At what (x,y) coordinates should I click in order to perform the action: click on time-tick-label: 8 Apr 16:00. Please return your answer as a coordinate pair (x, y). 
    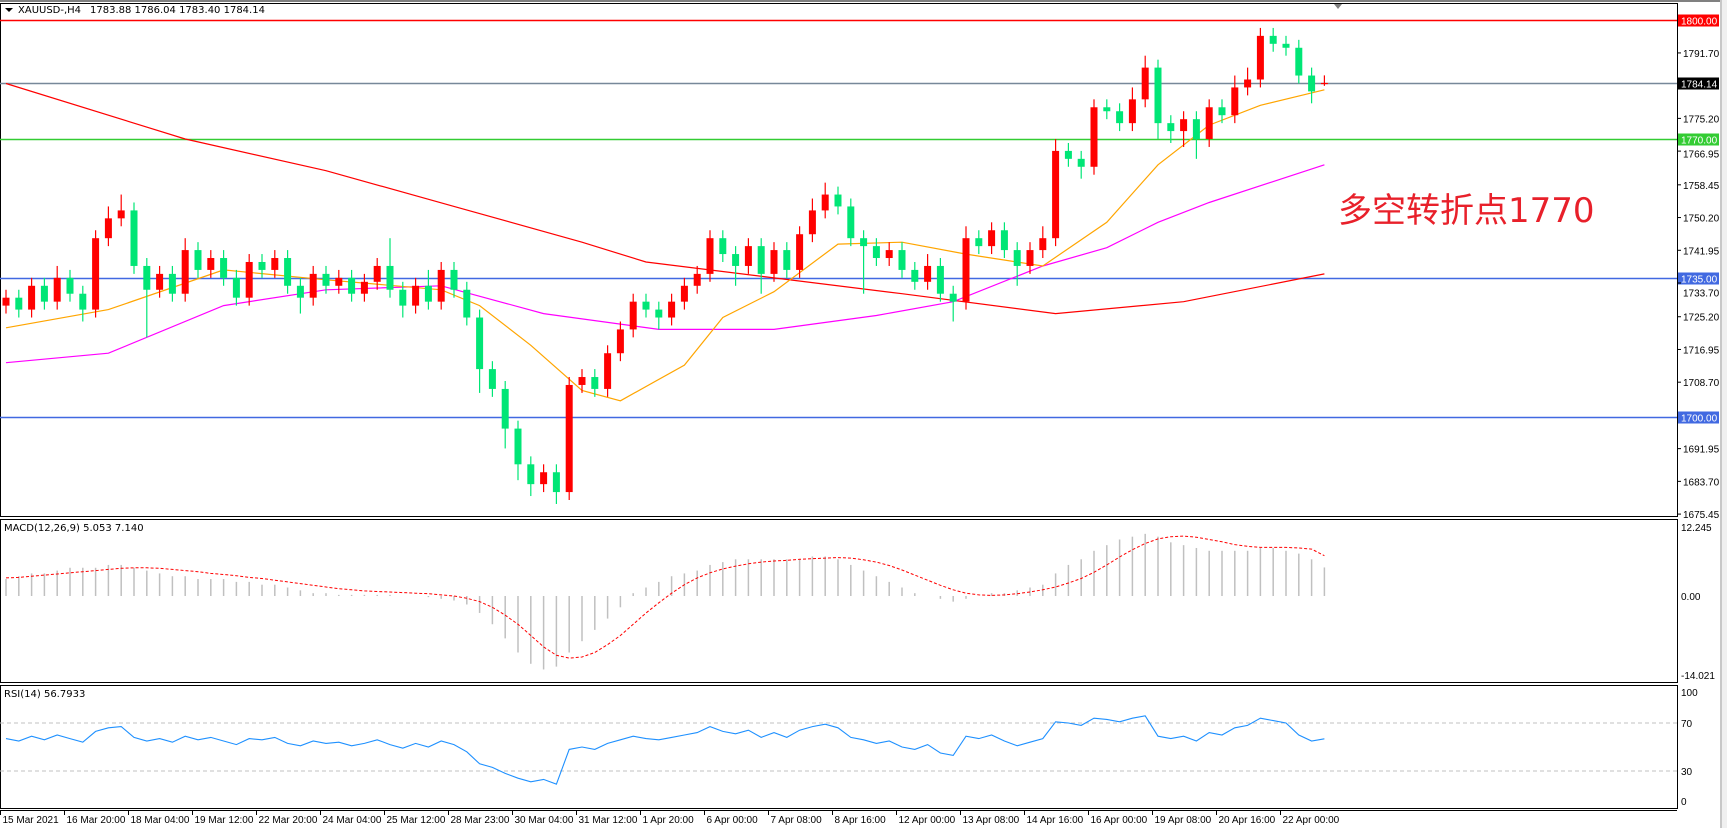
    Looking at the image, I should click on (861, 820).